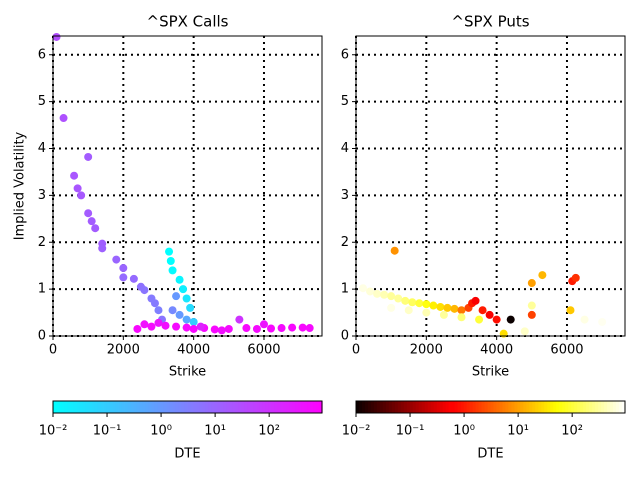  What do you see at coordinates (20, 185) in the screenshot?
I see `y-axis-label: Implied Volatility` at bounding box center [20, 185].